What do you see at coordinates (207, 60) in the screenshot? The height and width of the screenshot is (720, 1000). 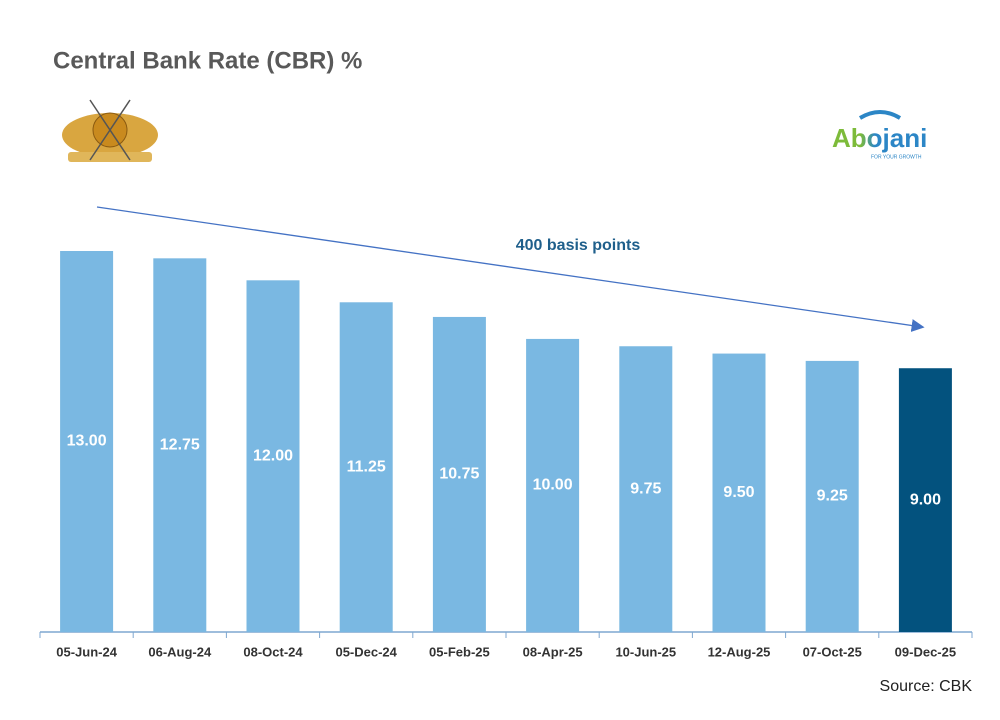 I see `chart-title: Central Bank Rate (CBR) %` at bounding box center [207, 60].